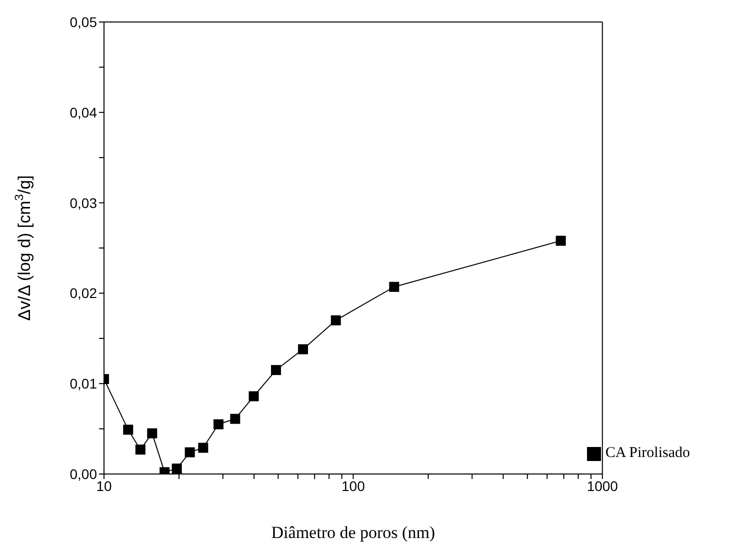 The height and width of the screenshot is (550, 738). Describe the element at coordinates (353, 532) in the screenshot. I see `x-axis-title: Diâmetro de poros (nm)` at that location.